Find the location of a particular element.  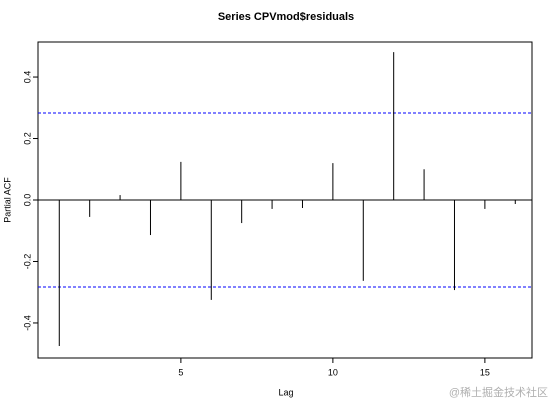

y-tick-label: -0.4 is located at coordinates (27, 323).